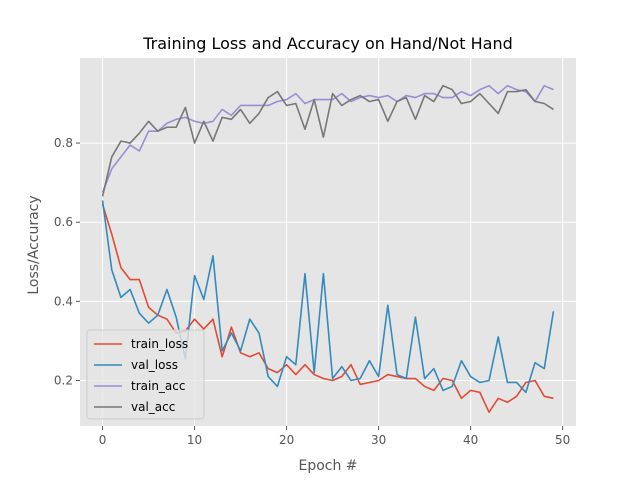 This screenshot has height=480, width=640. Describe the element at coordinates (378, 440) in the screenshot. I see `x-tick-label: 30` at that location.